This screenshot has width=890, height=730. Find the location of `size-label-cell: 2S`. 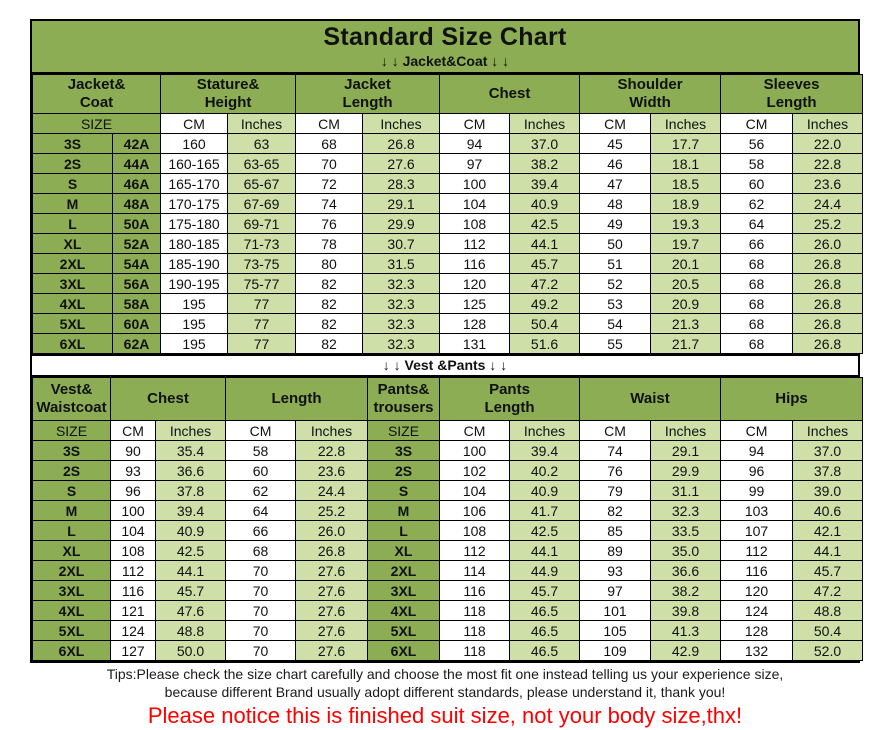

size-label-cell: 2S is located at coordinates (72, 163).